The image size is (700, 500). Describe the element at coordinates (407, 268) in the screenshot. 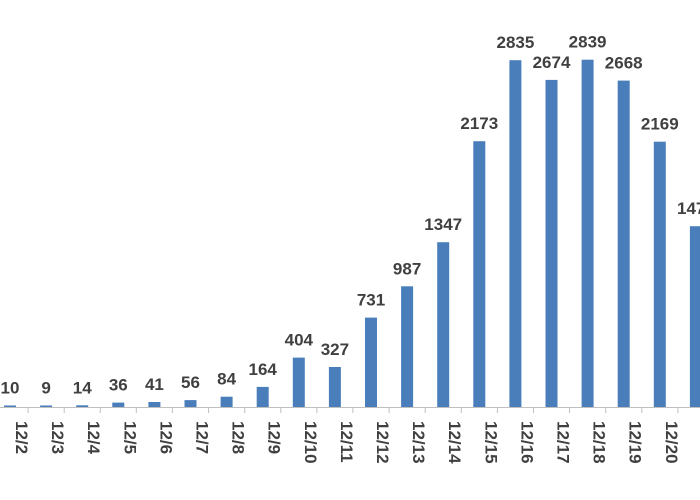

I see `data-label-12-13: 987` at that location.